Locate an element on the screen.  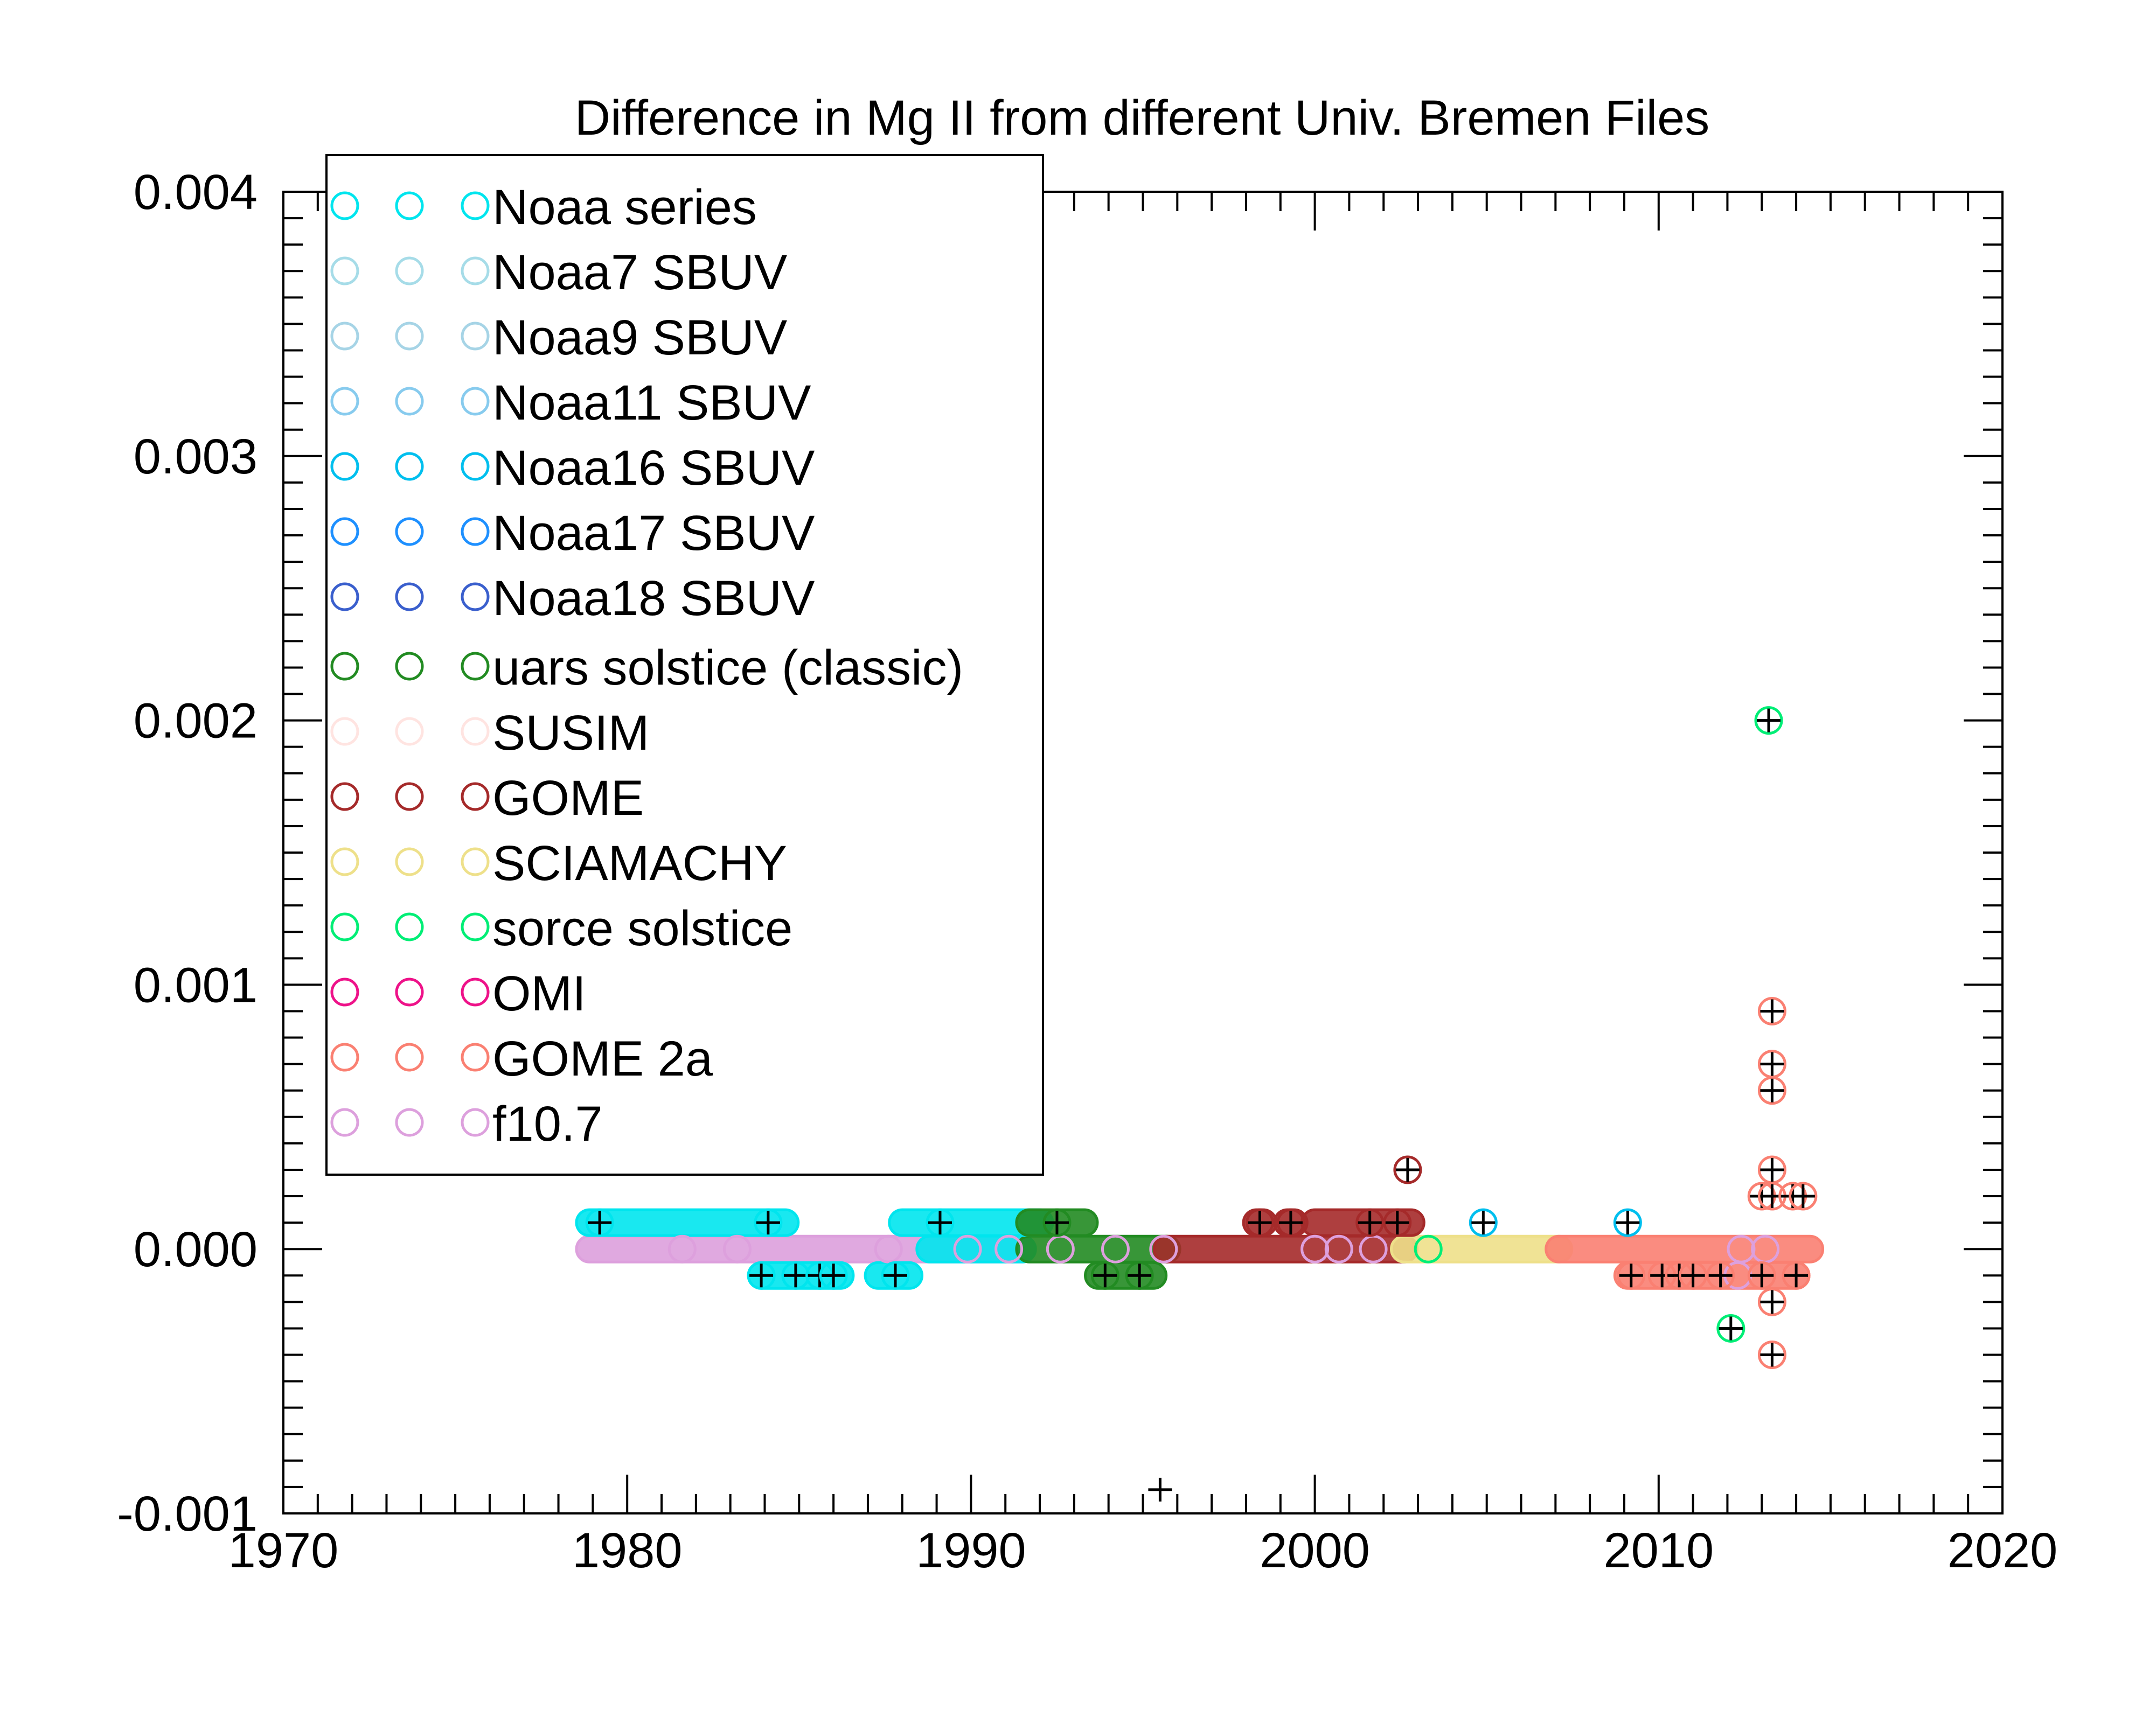
legend-item: Noaa16 SBUV is located at coordinates (573, 468).